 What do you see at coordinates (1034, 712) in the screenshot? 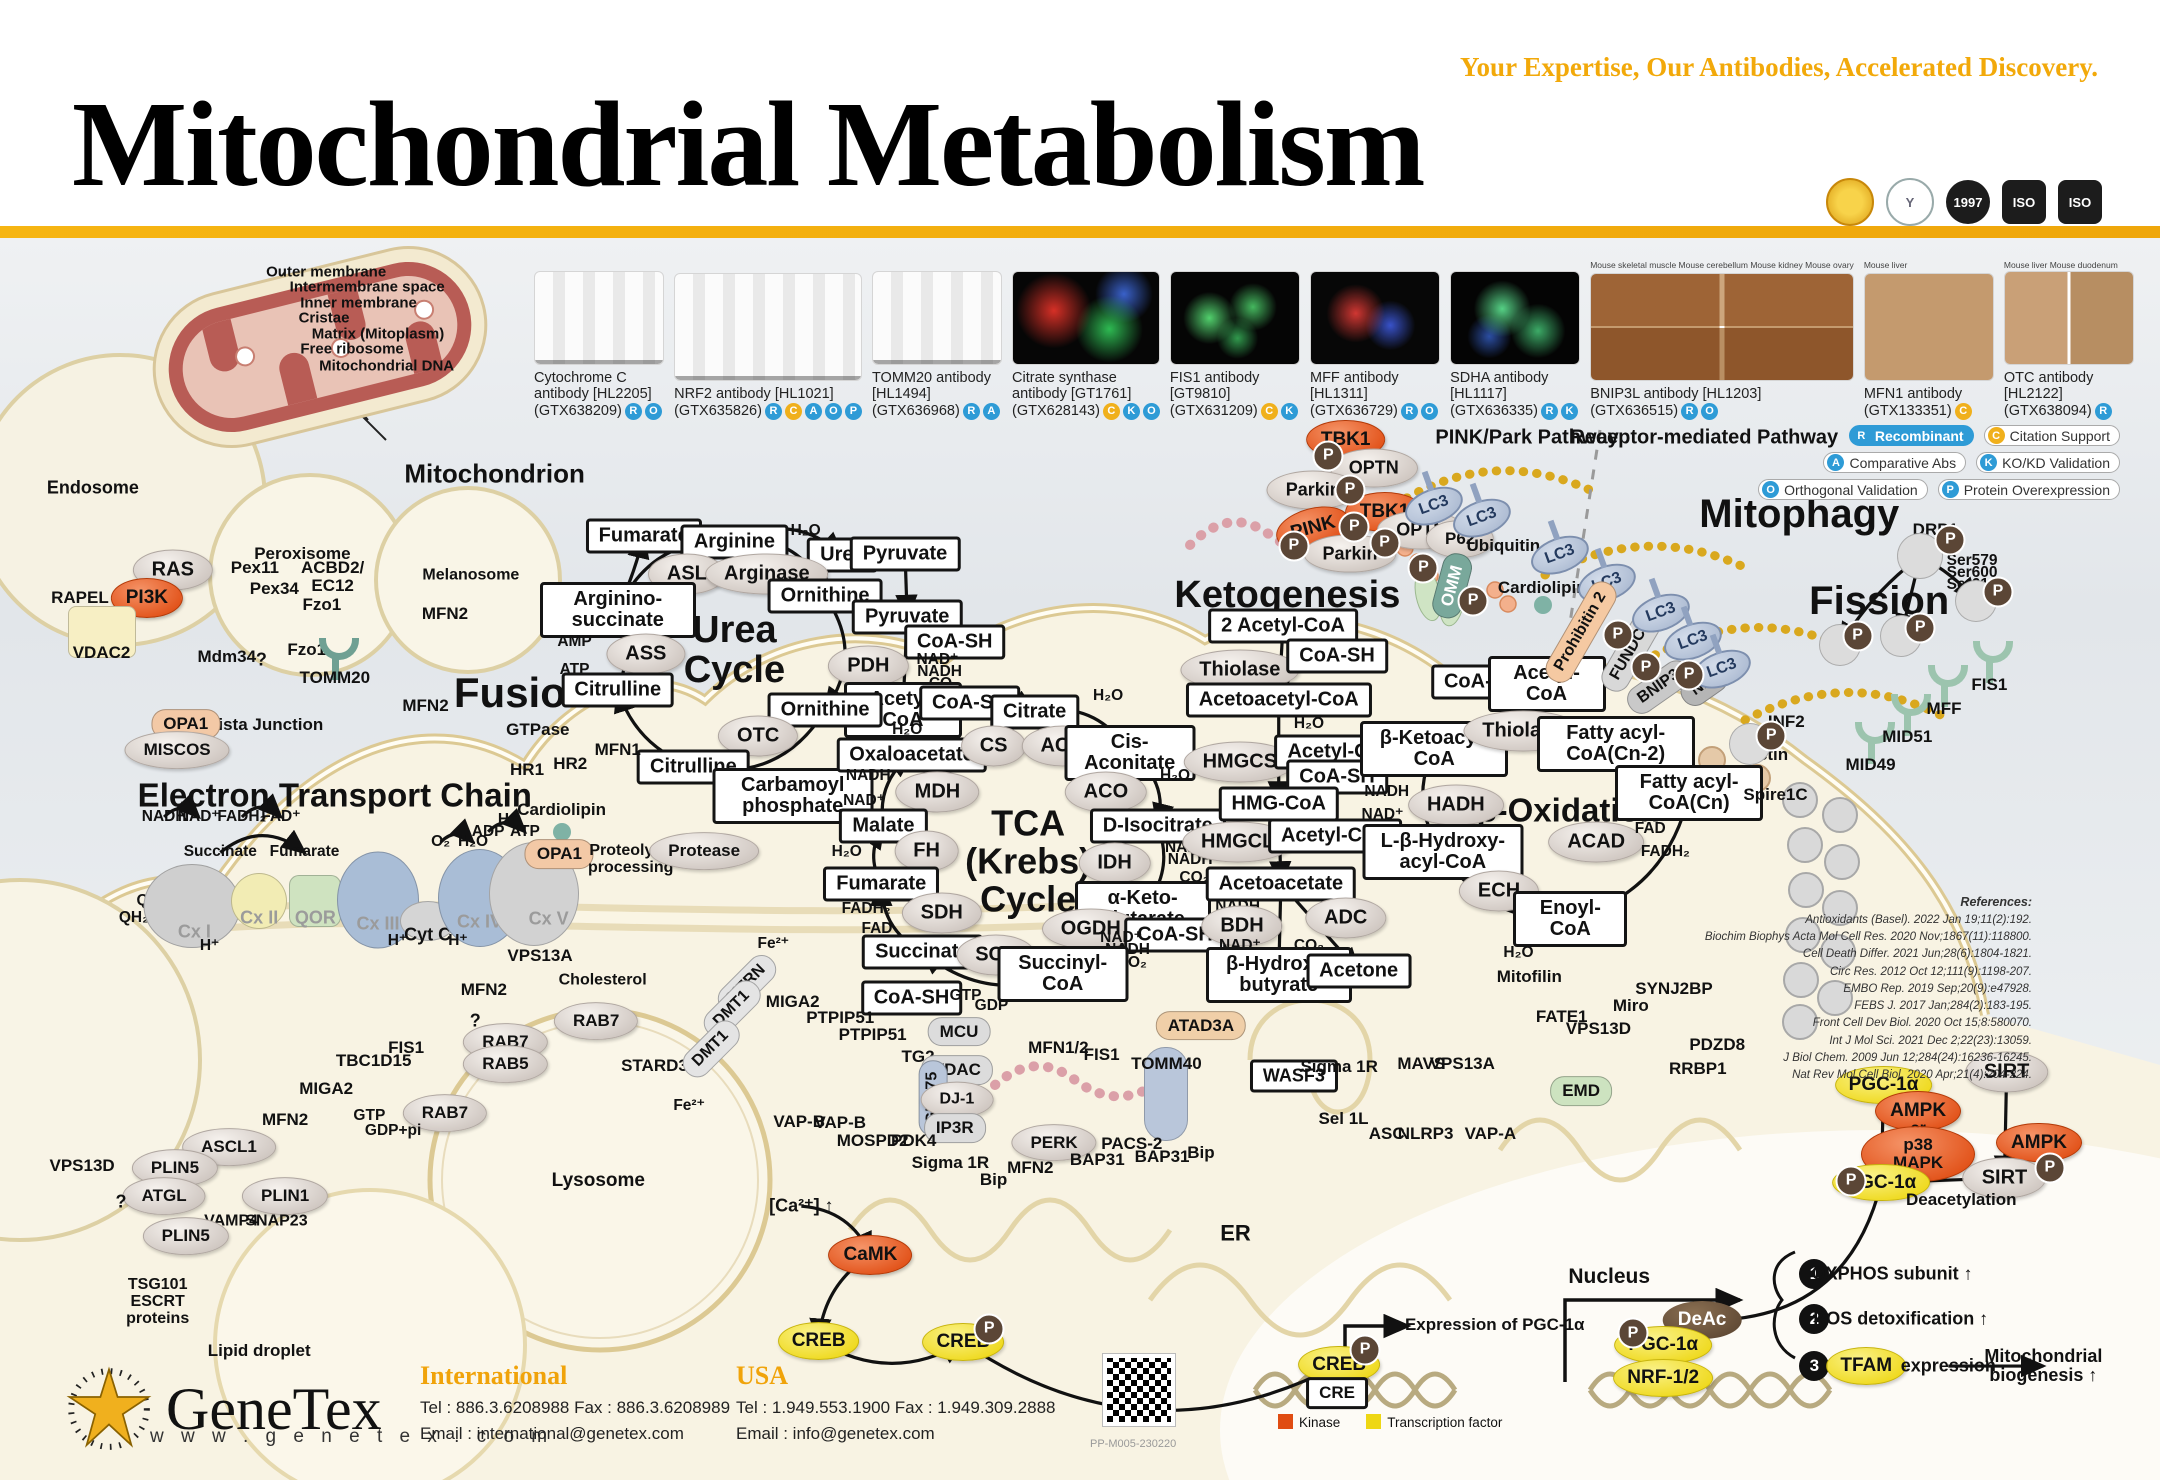
I see `cit: Citrate` at bounding box center [1034, 712].